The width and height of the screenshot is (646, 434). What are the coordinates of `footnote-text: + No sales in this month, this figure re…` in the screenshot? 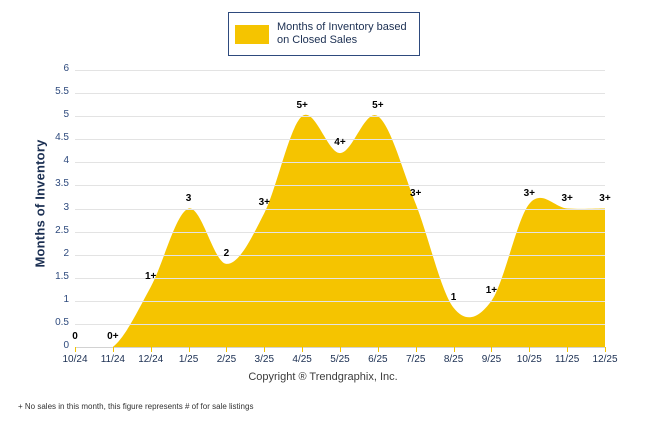 It's located at (136, 406).